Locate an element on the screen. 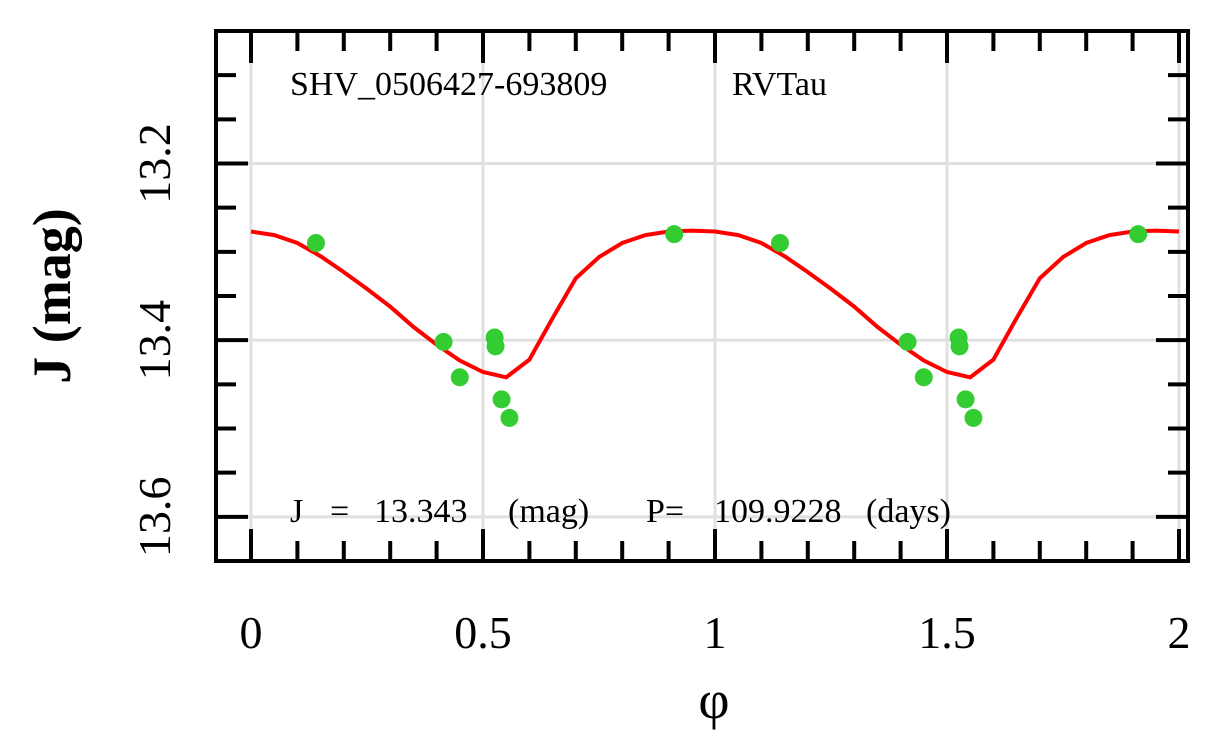 This screenshot has height=735, width=1225. annotation-j-label: J is located at coordinates (296, 511).